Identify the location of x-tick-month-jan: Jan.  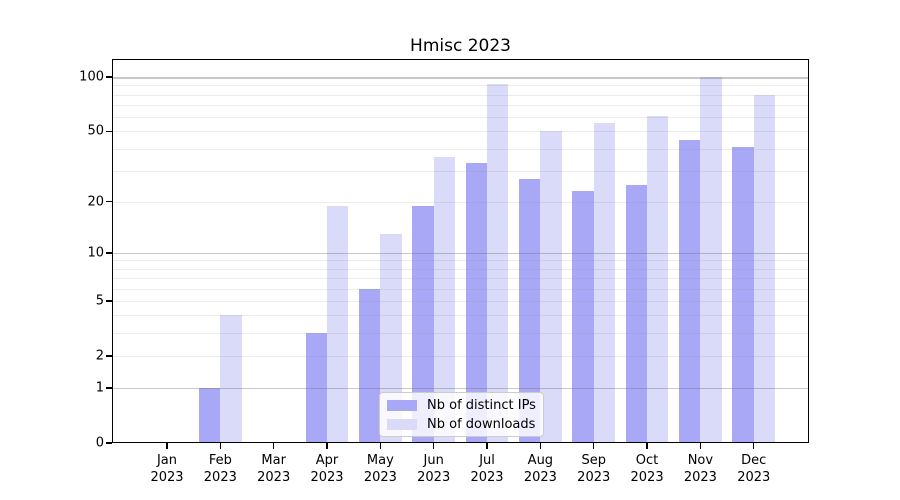
(167, 460).